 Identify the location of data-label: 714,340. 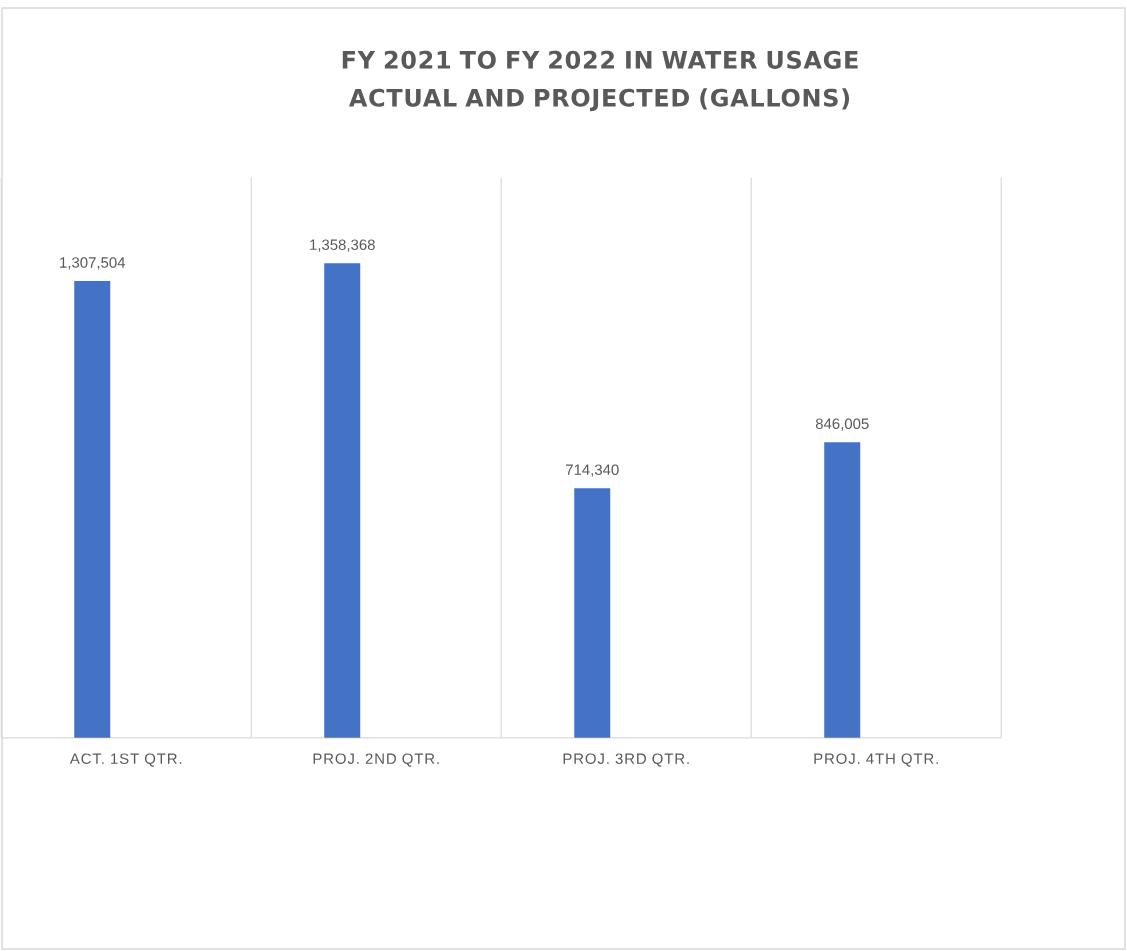
(592, 470).